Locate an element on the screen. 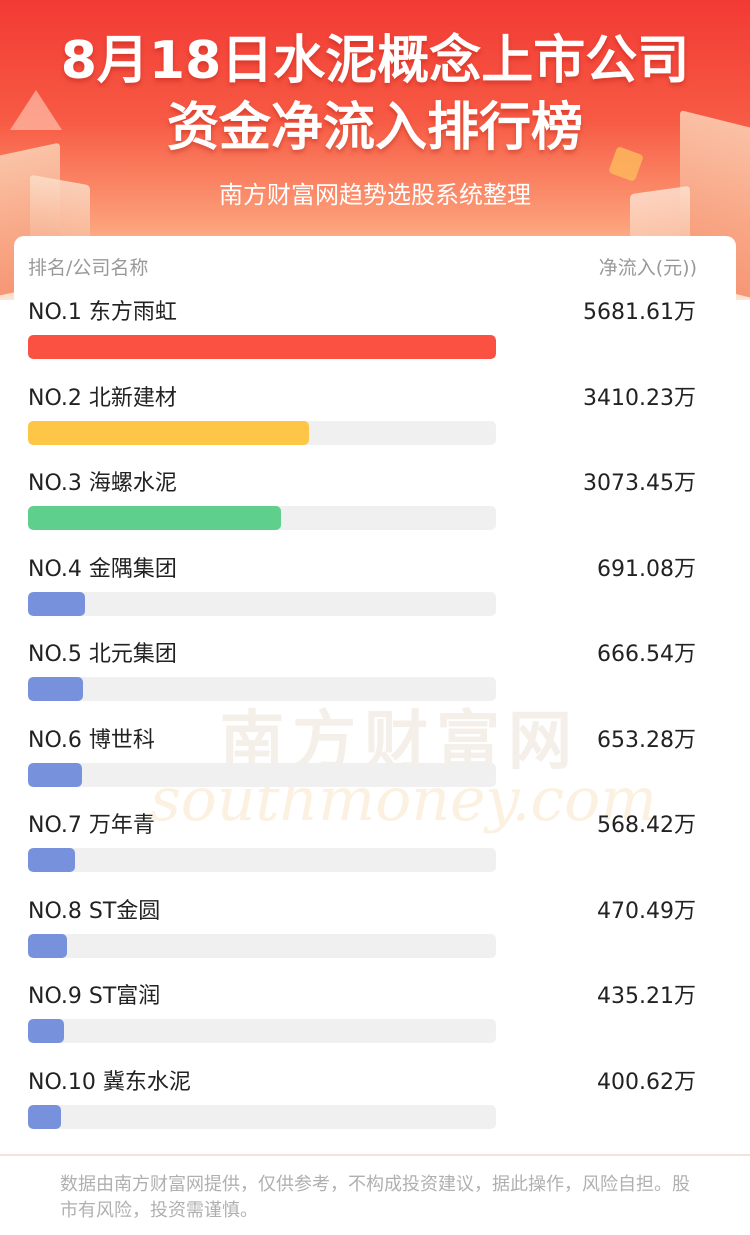 Image resolution: width=750 pixels, height=1235 pixels. table-row: NO.4 金隅集团 691.08万 is located at coordinates (375, 598).